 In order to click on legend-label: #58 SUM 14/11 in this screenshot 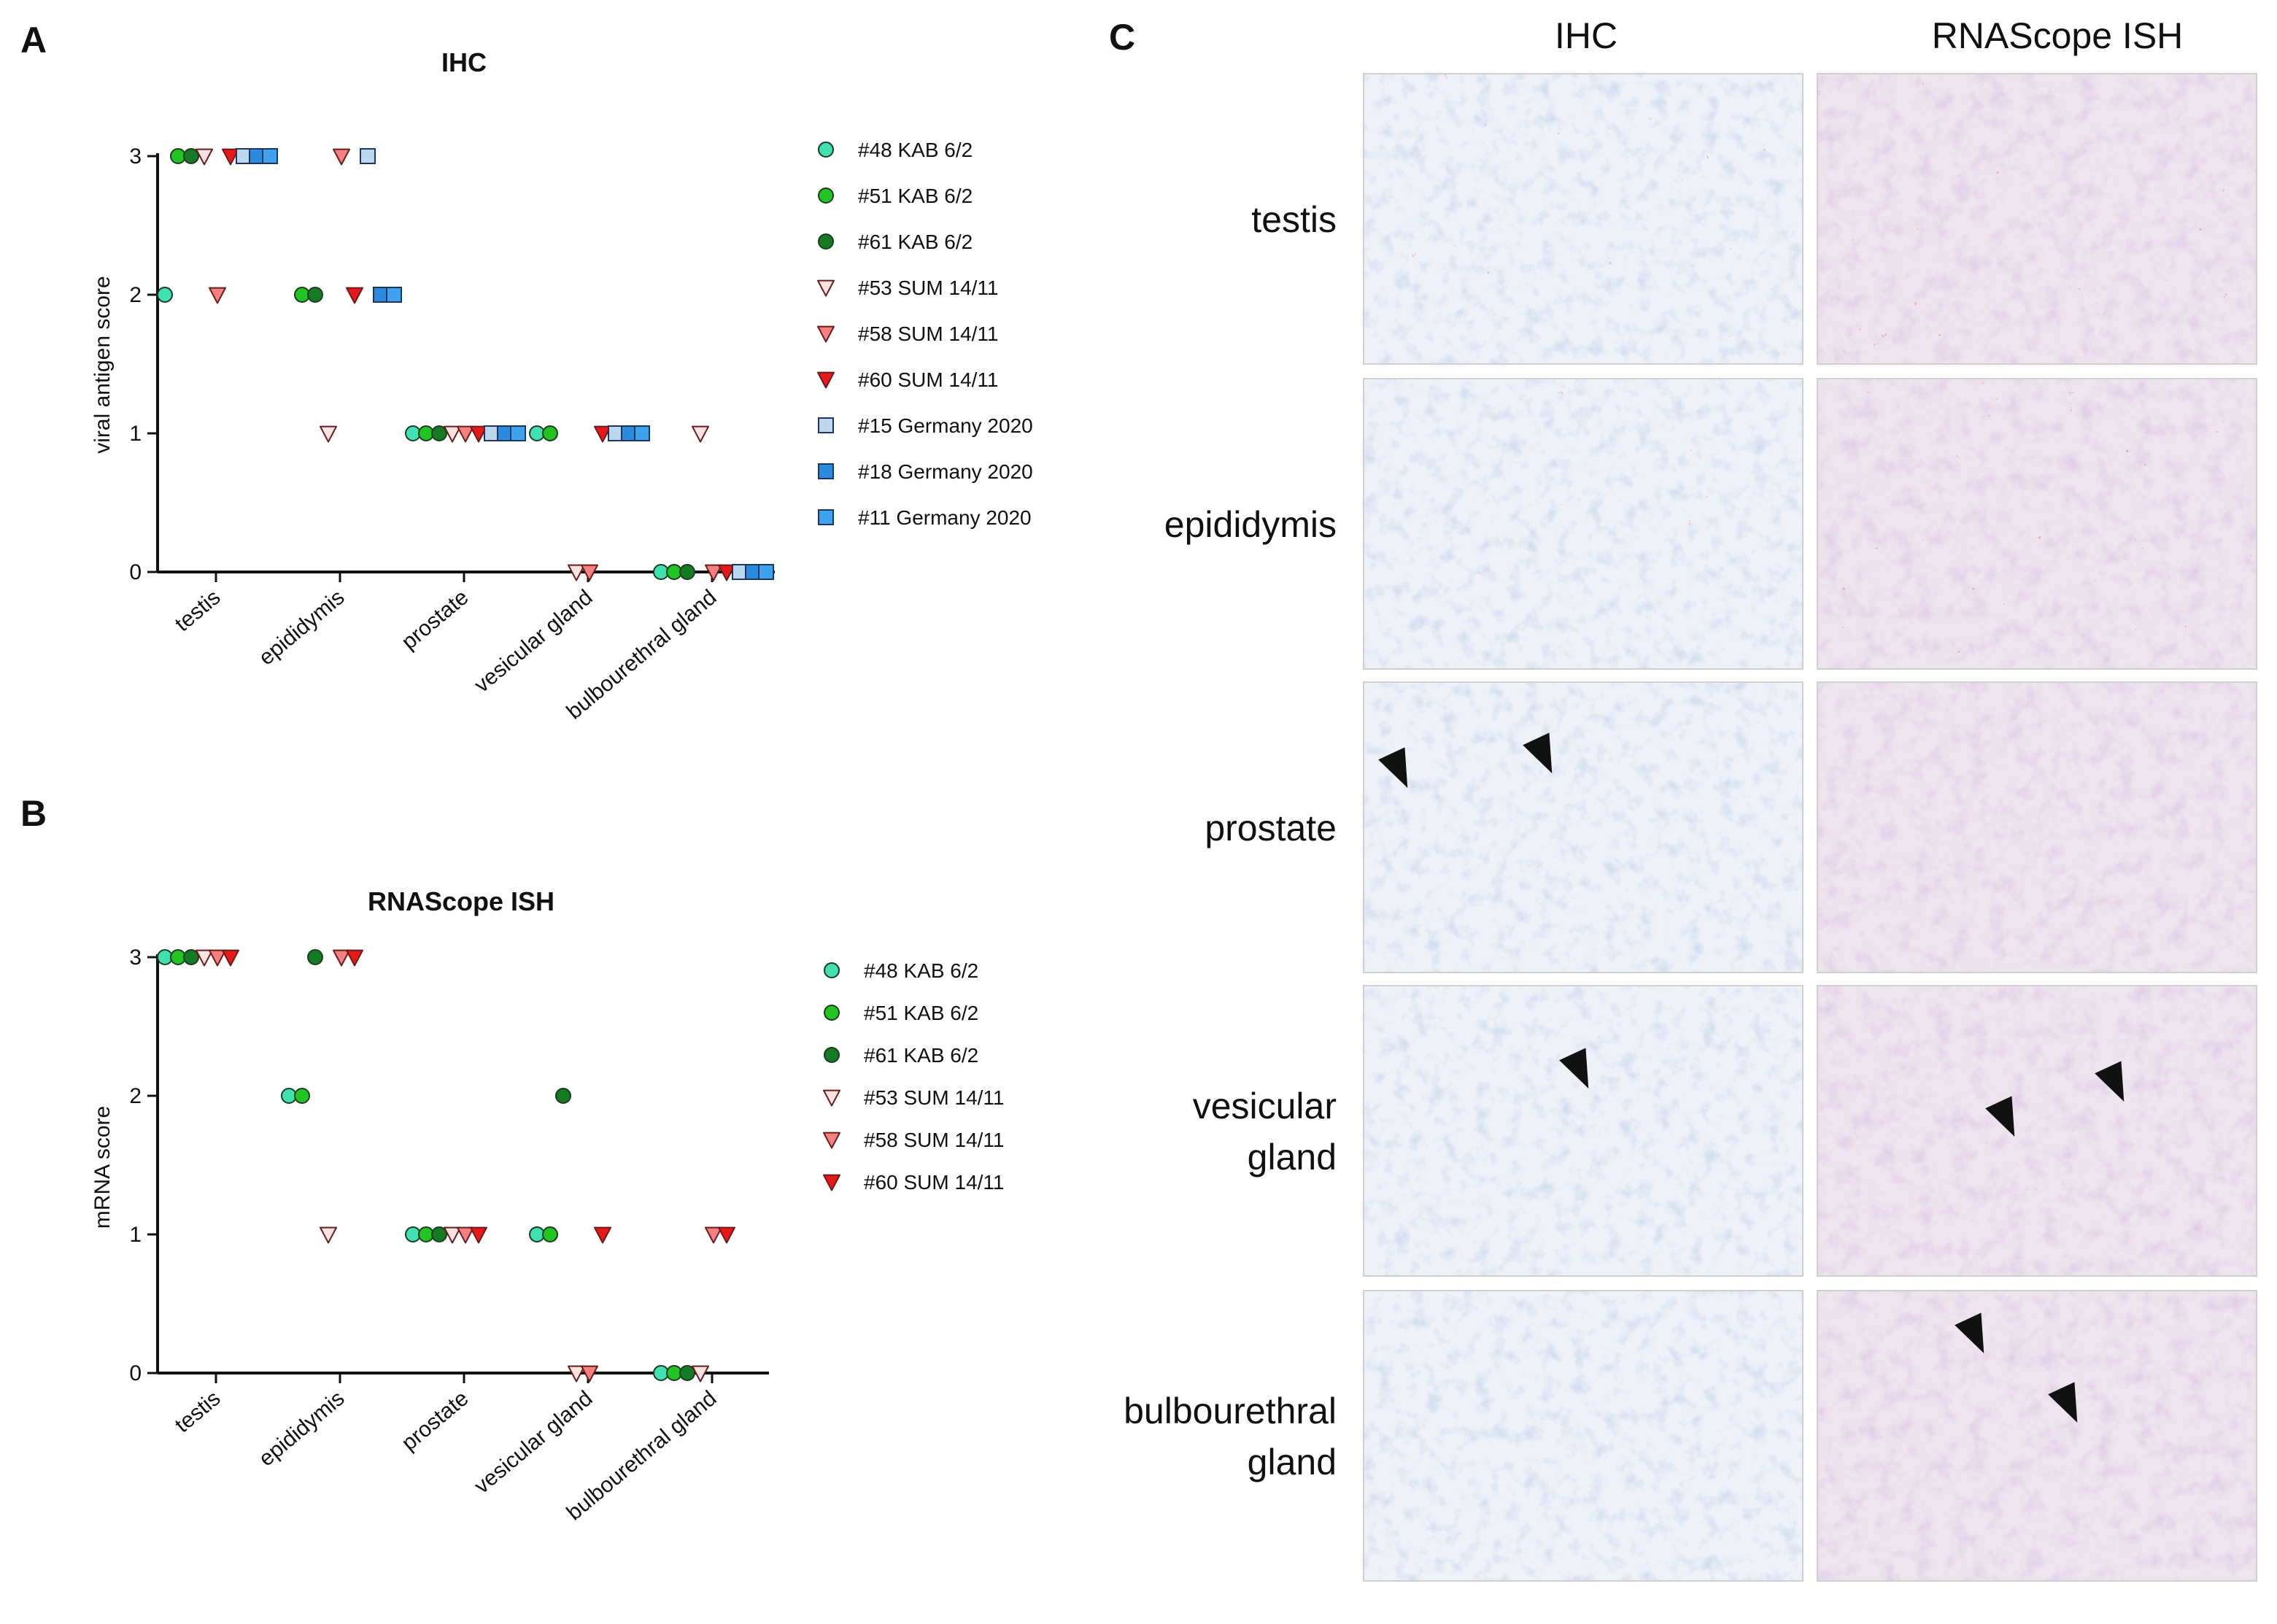, I will do `click(929, 333)`.